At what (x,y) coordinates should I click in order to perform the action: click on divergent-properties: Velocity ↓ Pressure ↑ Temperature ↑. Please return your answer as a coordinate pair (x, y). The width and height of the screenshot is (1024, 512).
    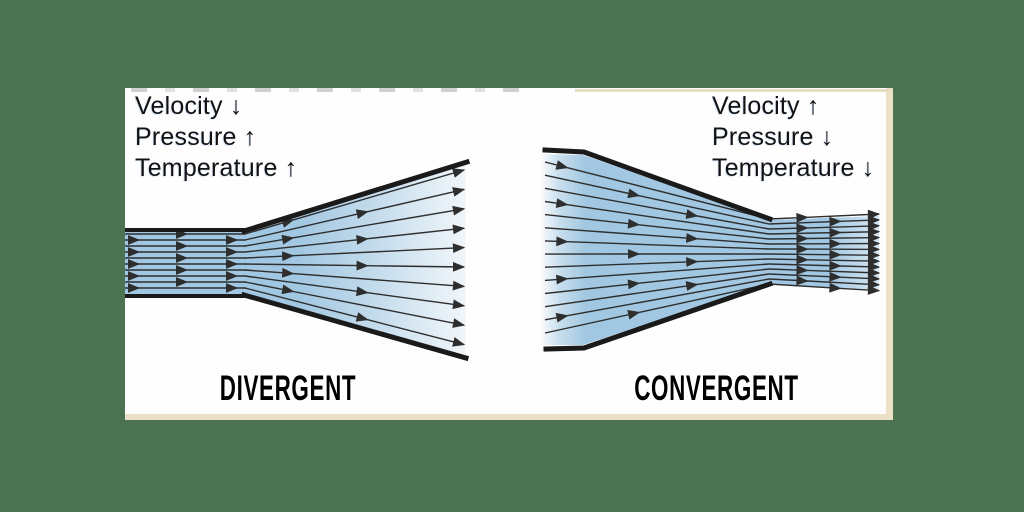
    Looking at the image, I should click on (216, 137).